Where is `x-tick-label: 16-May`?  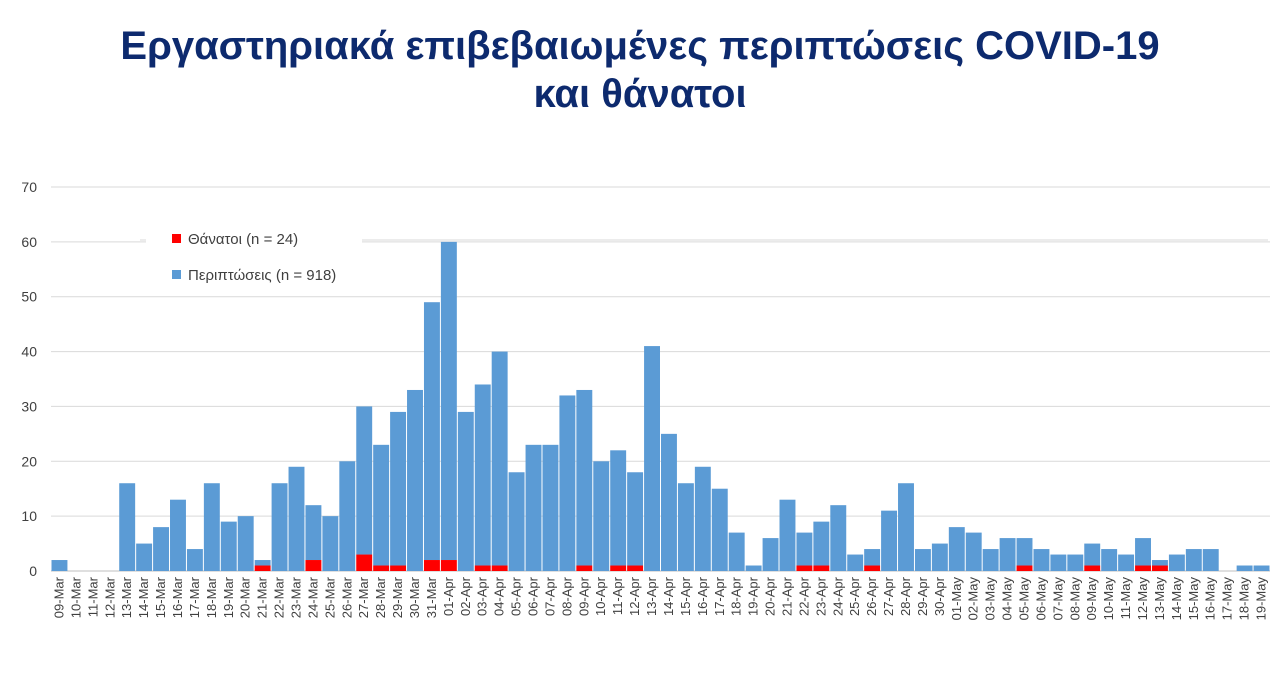
x-tick-label: 16-May is located at coordinates (1210, 599).